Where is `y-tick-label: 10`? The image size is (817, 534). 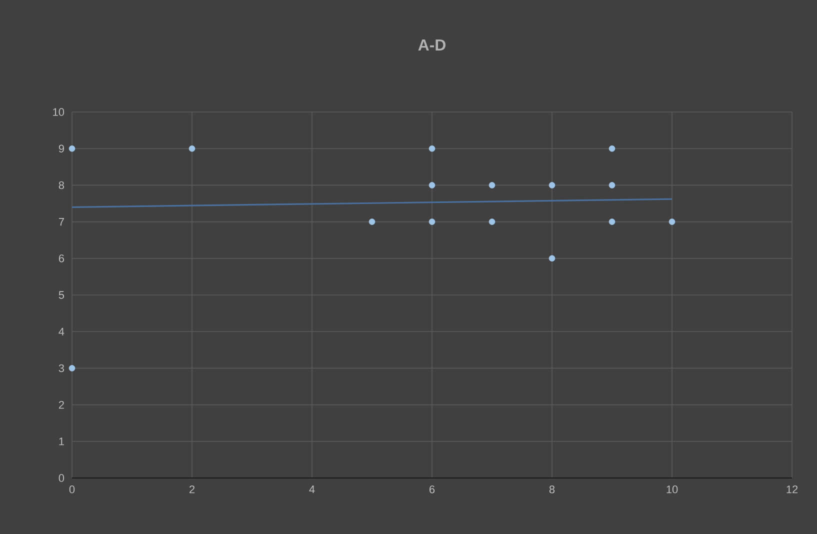
y-tick-label: 10 is located at coordinates (58, 112).